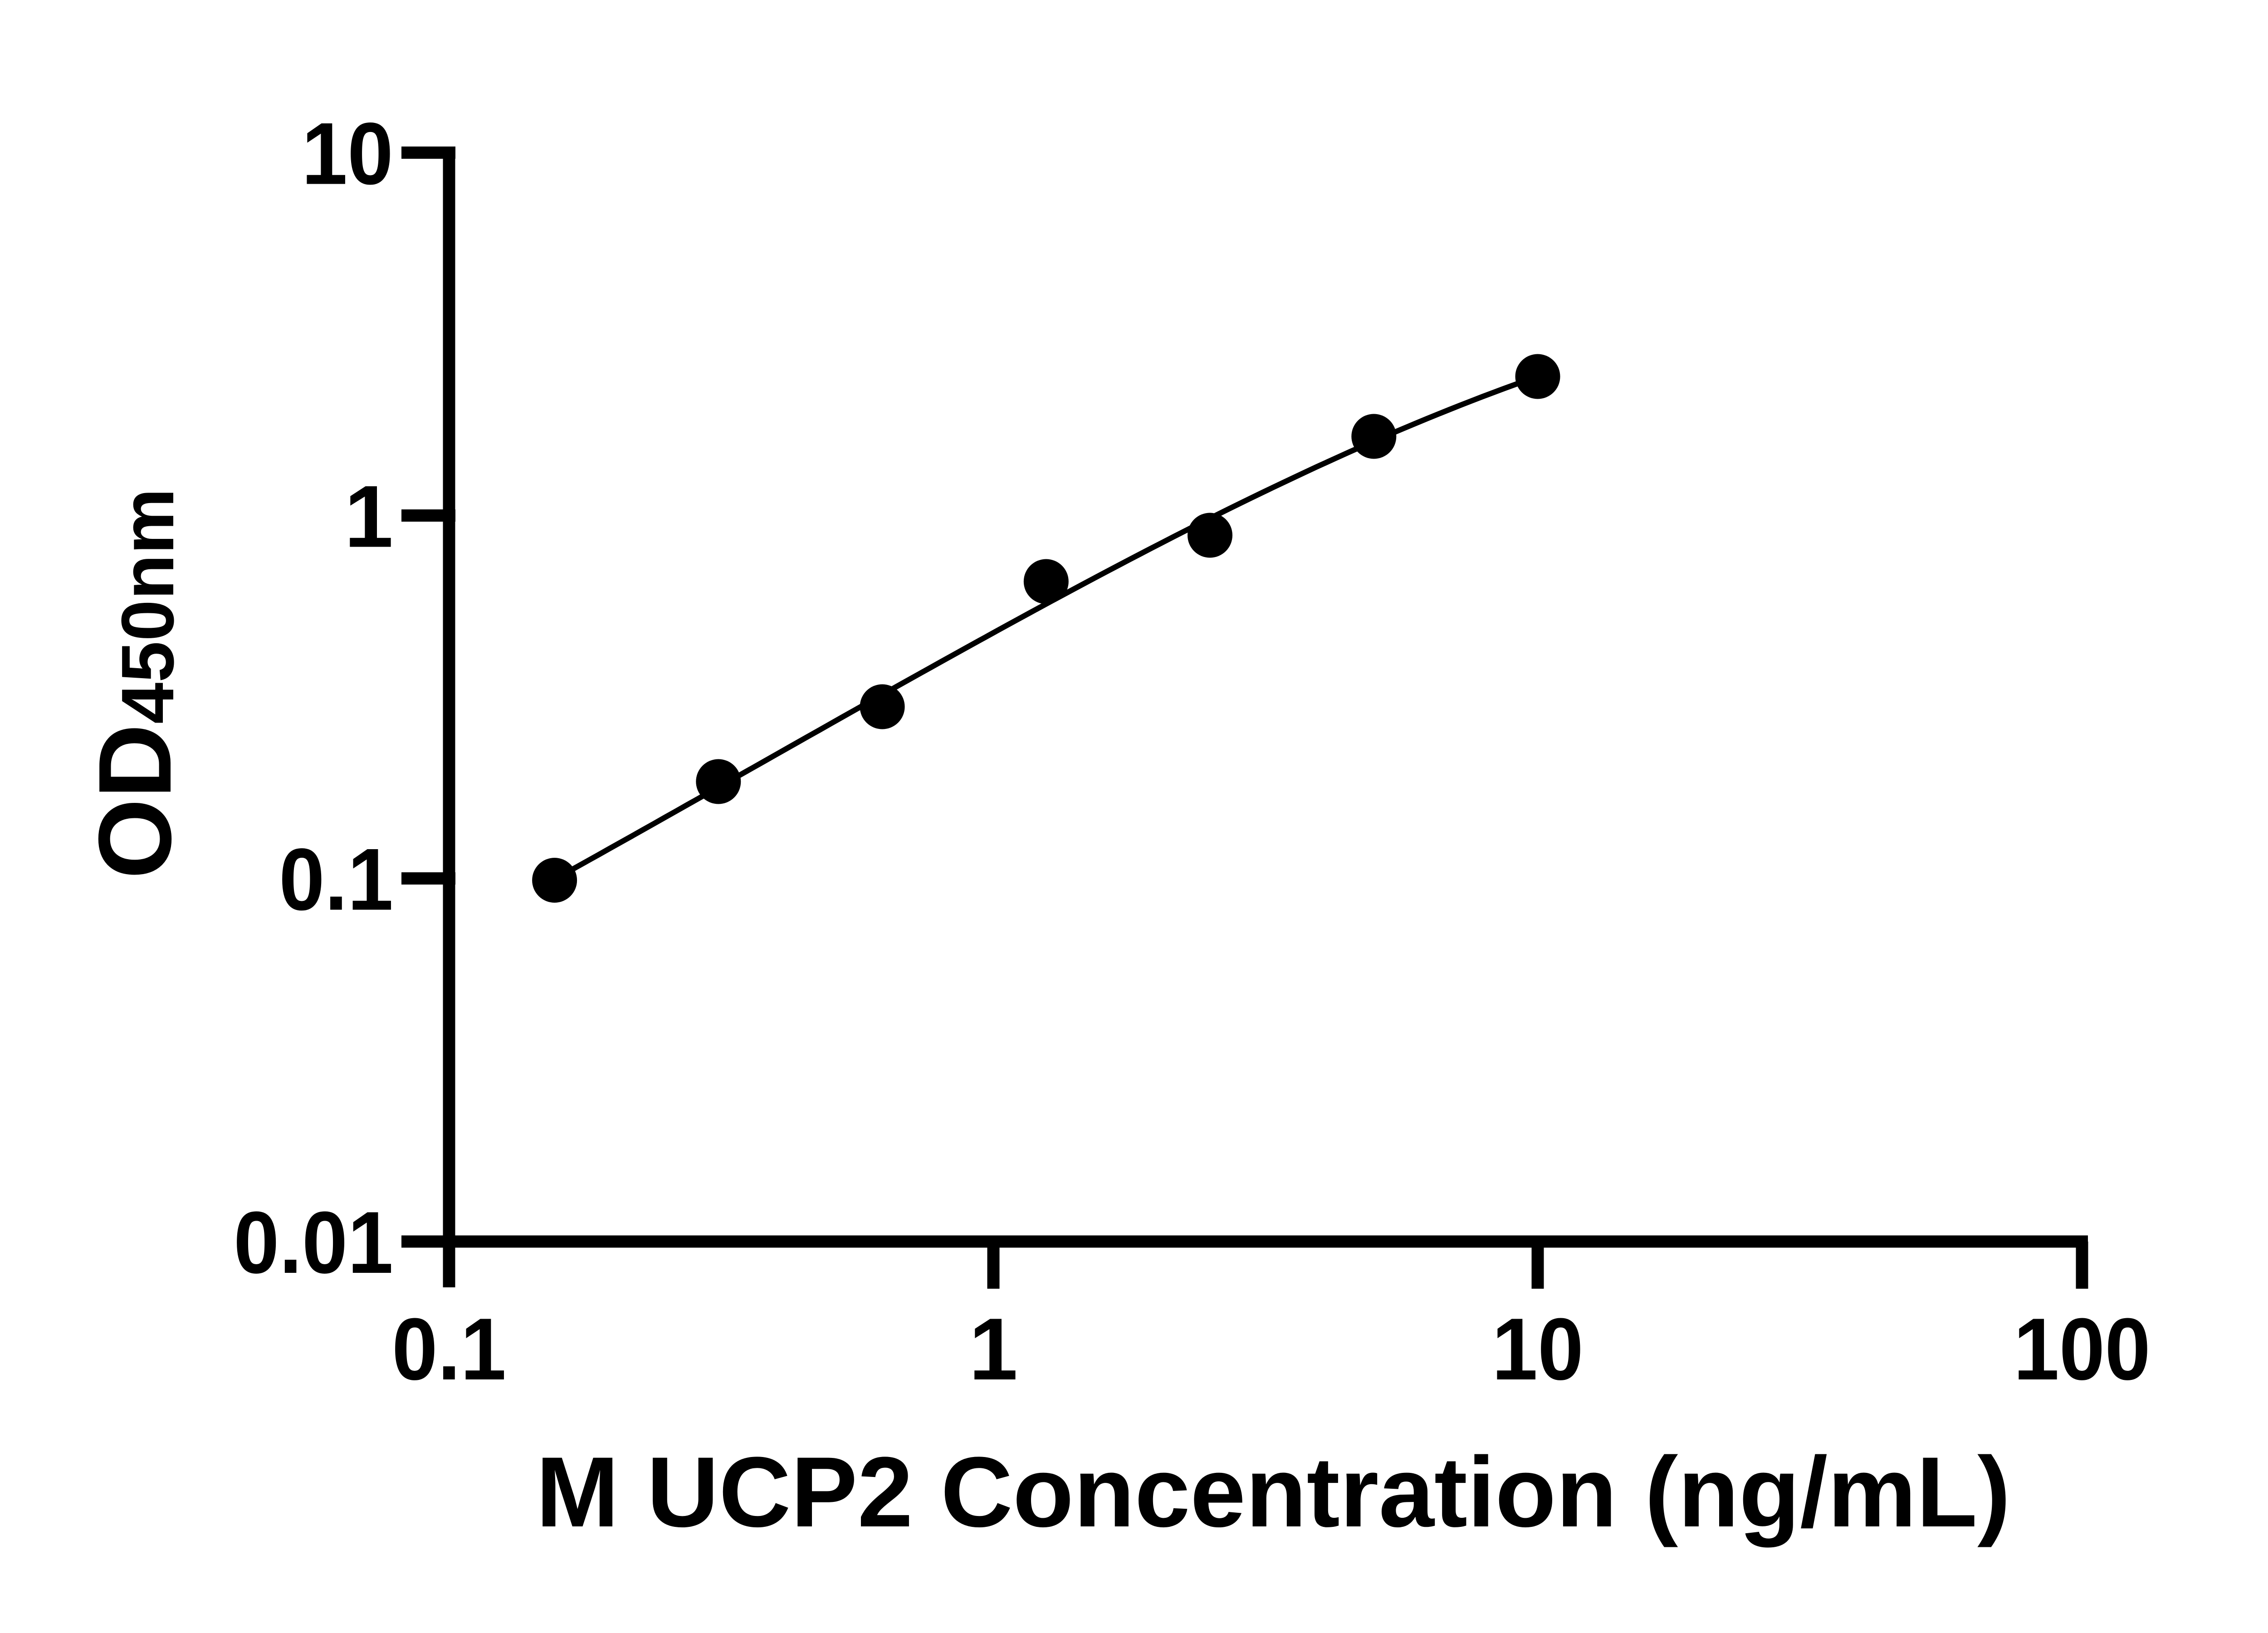  Describe the element at coordinates (2083, 1349) in the screenshot. I see `svg-text: 100` at that location.